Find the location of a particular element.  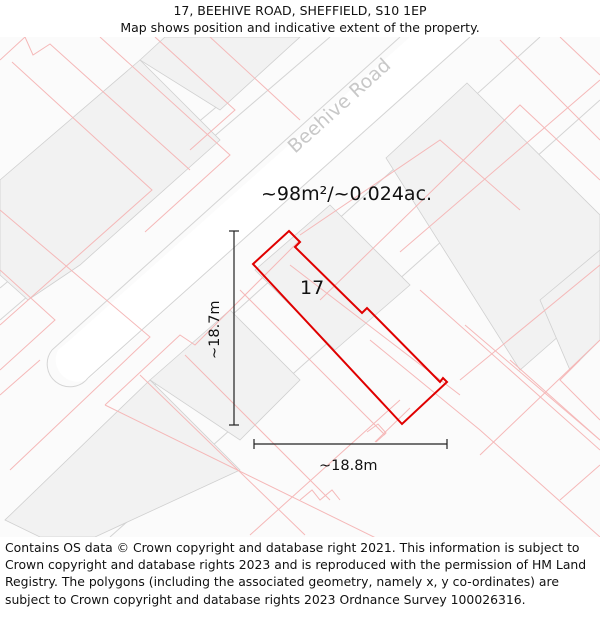

plot-number-label: 17 is located at coordinates (312, 288).